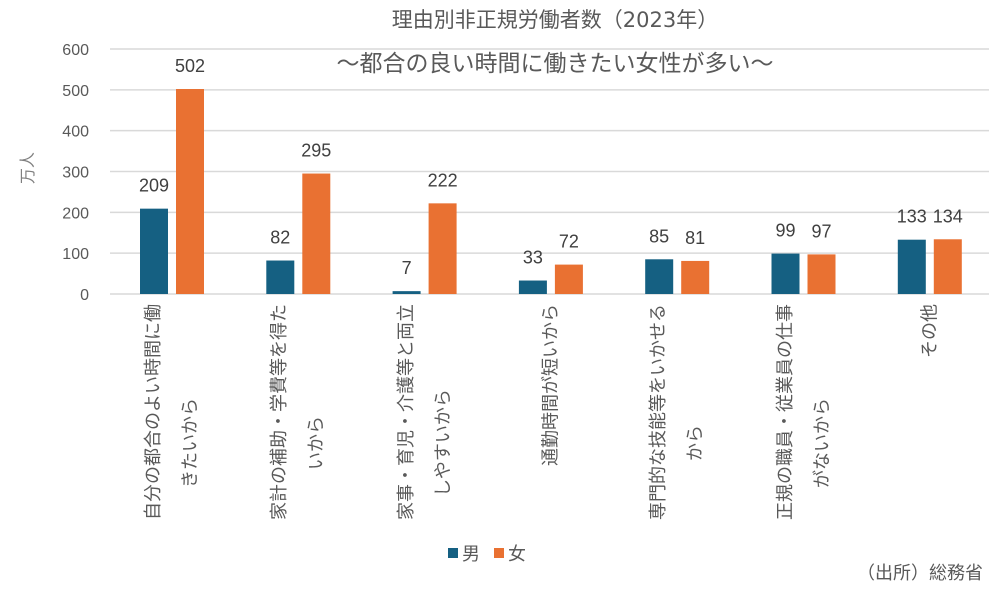  Describe the element at coordinates (406, 412) in the screenshot. I see `x-category-line: 家事・育児・介護等と両立` at that location.